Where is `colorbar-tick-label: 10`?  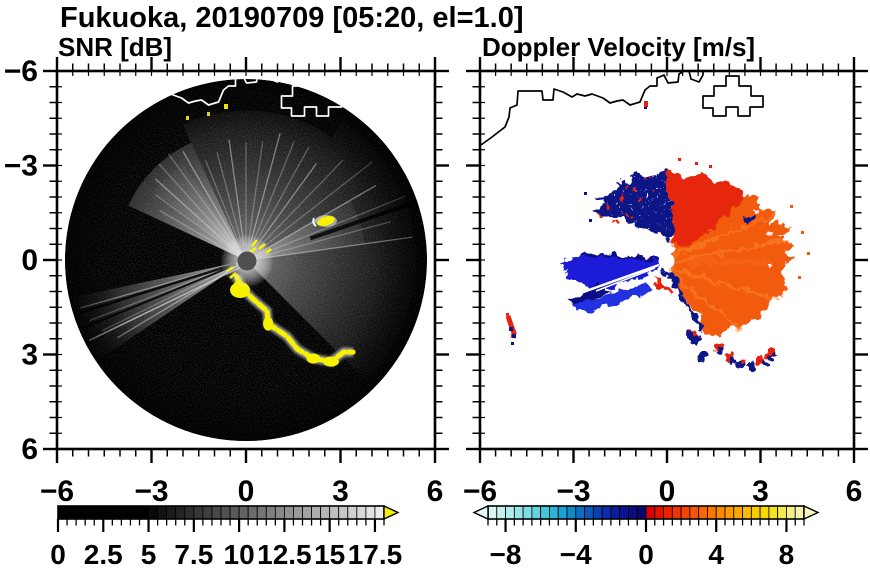
colorbar-tick-label: 10 is located at coordinates (239, 554).